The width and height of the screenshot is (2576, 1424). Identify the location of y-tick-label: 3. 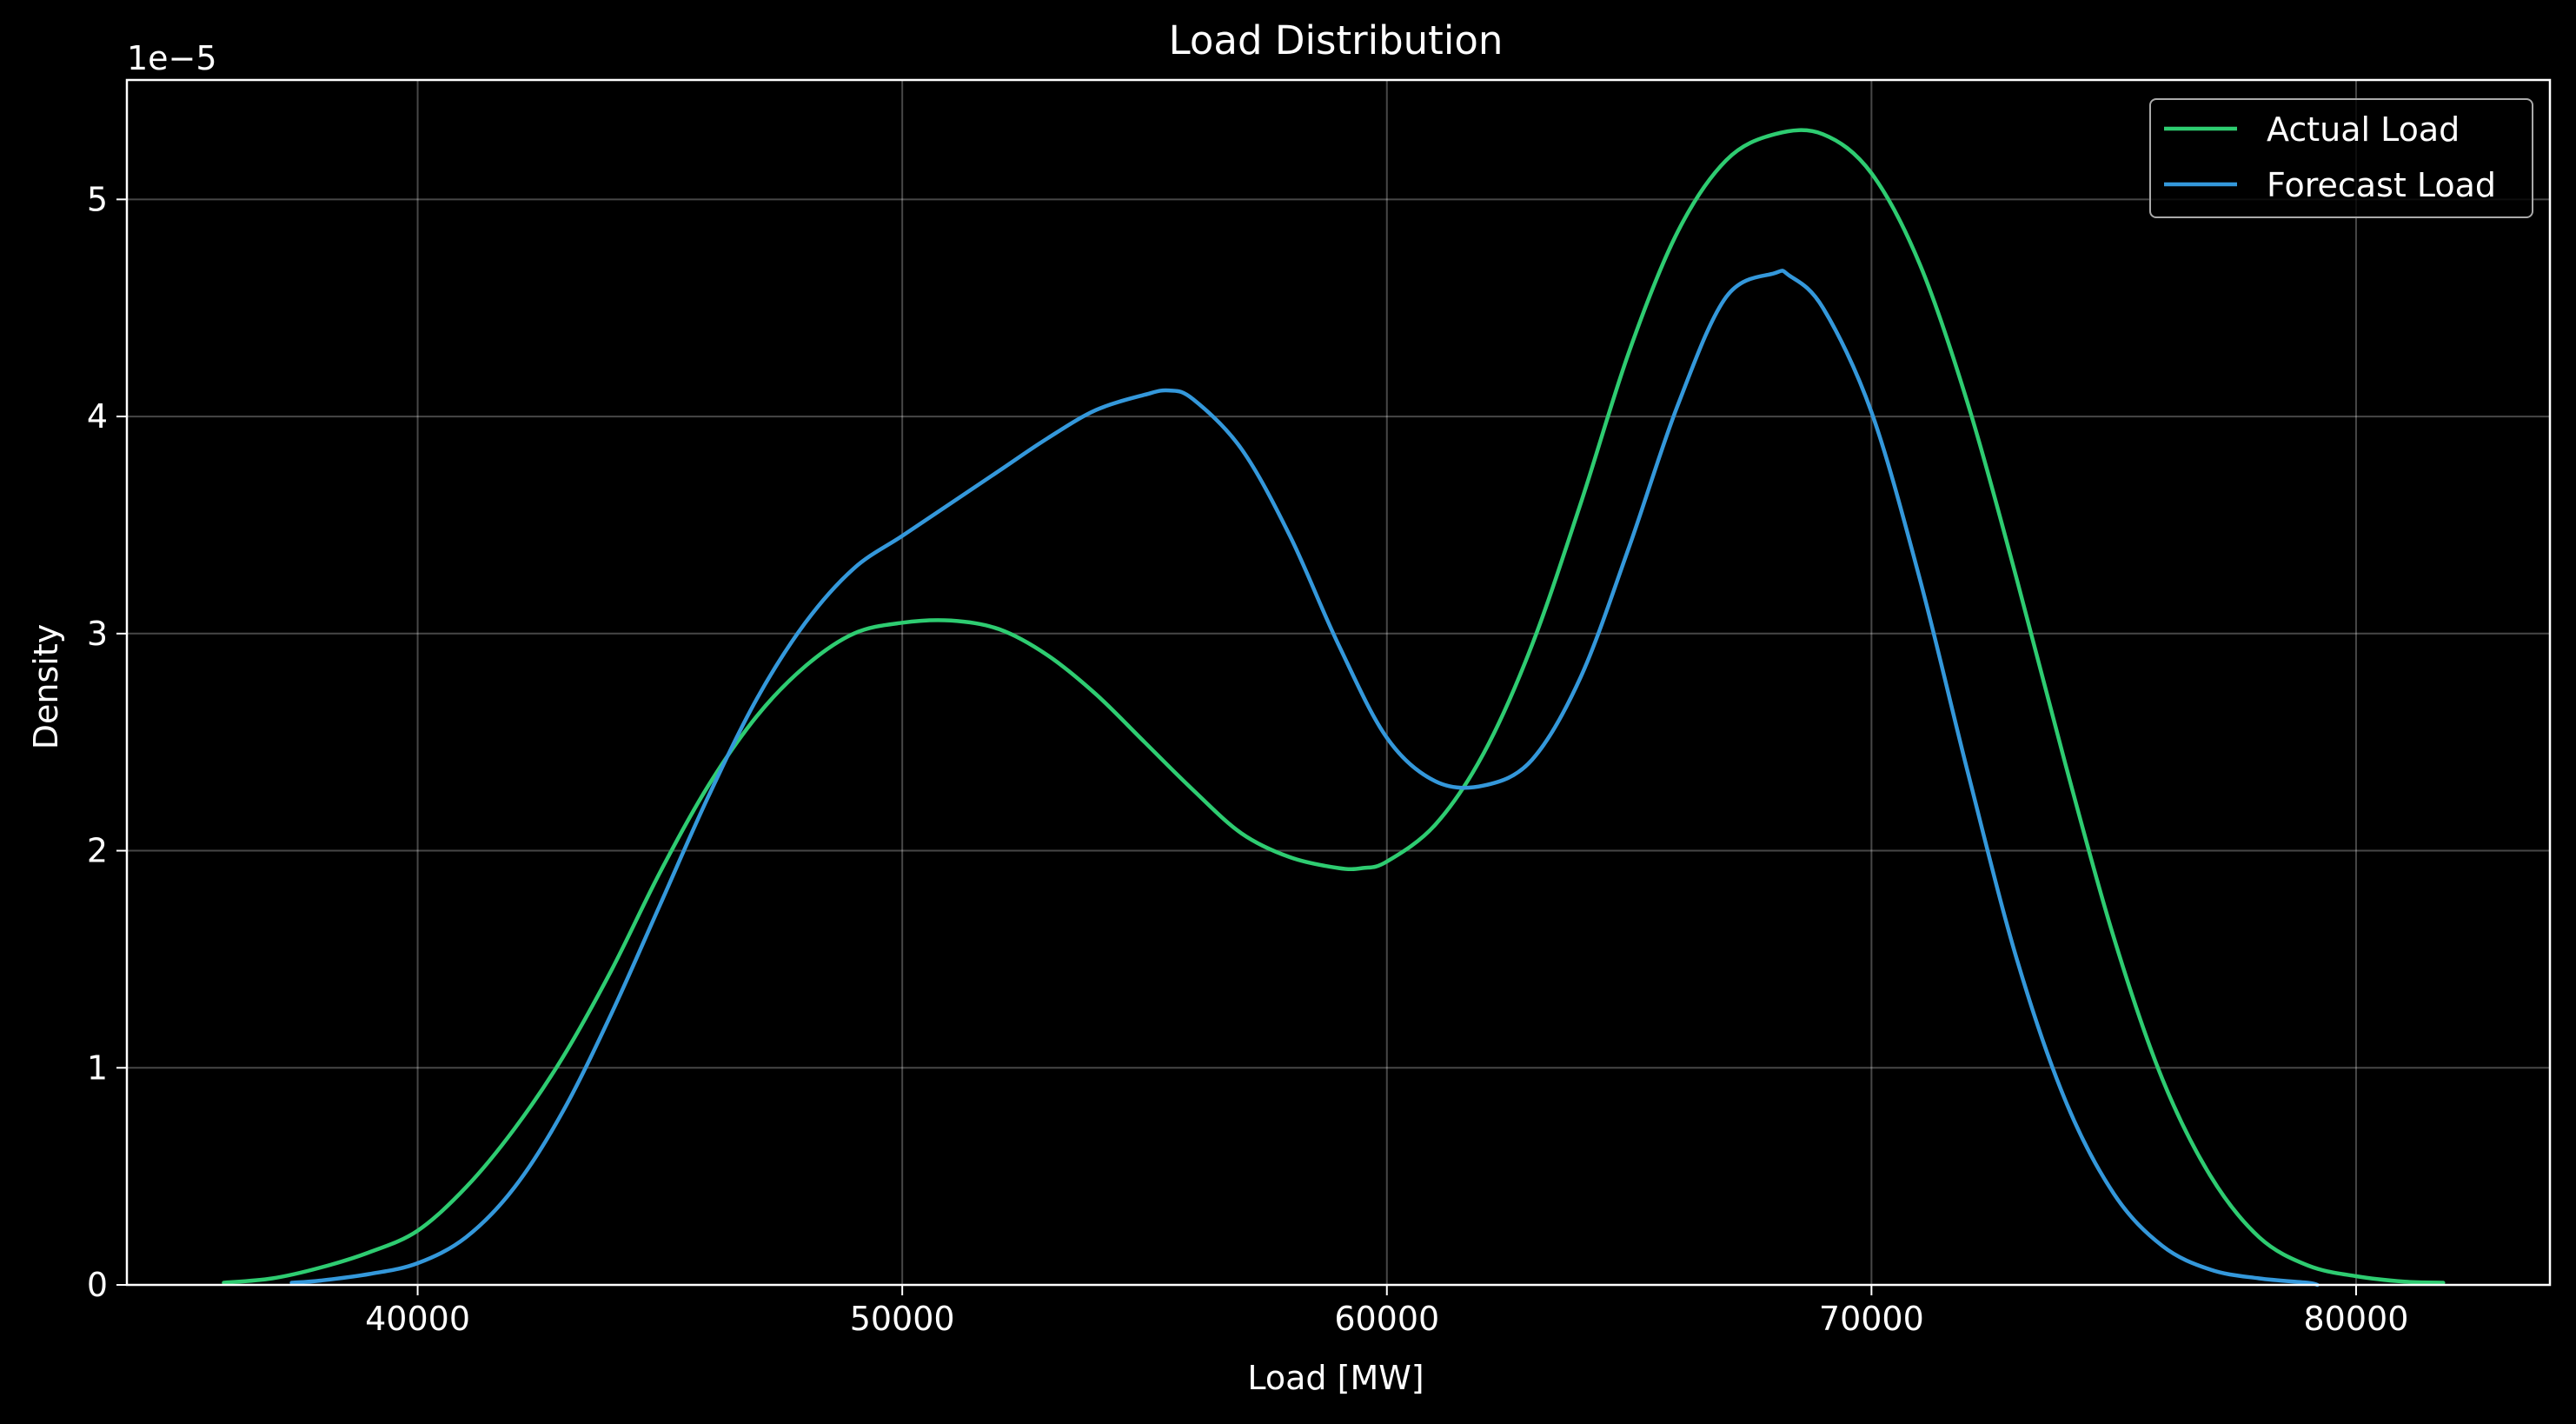
(97, 634).